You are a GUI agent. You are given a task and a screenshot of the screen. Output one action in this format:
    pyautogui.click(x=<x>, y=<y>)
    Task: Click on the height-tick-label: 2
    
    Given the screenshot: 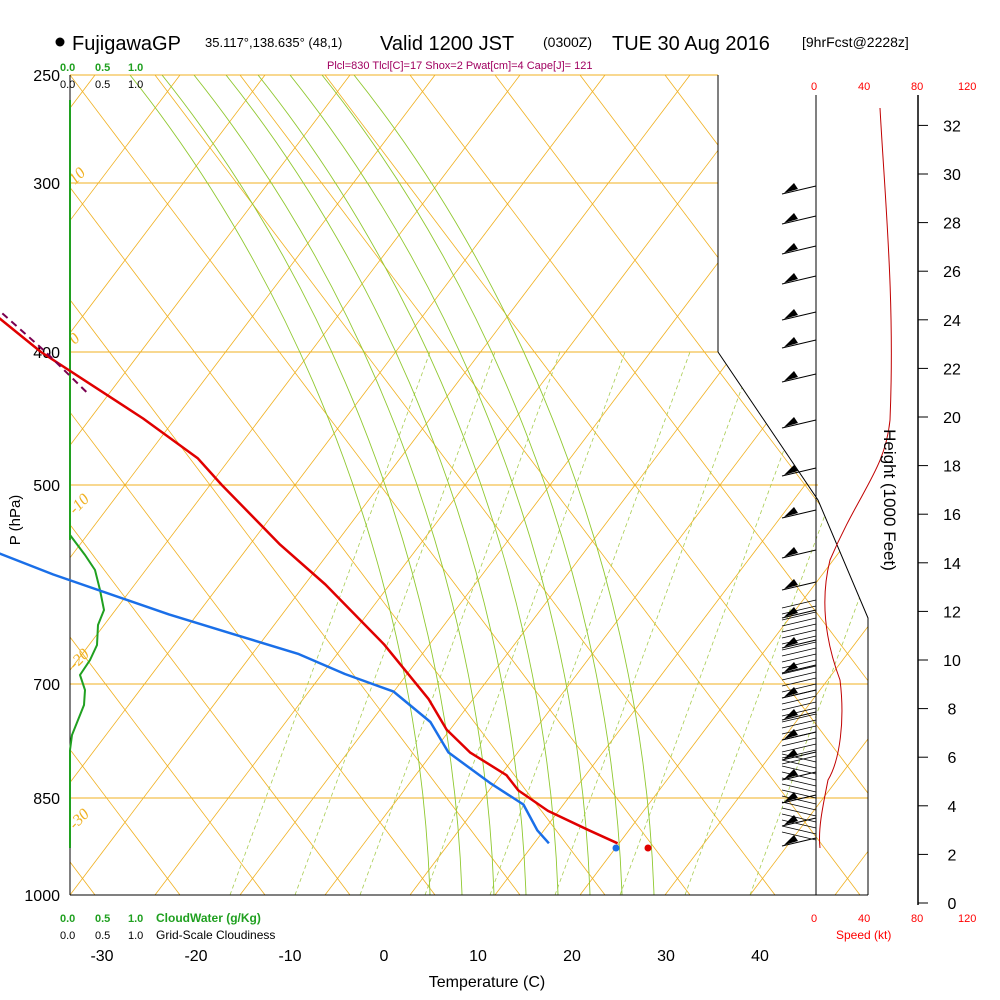 What is the action you would take?
    pyautogui.click(x=952, y=855)
    